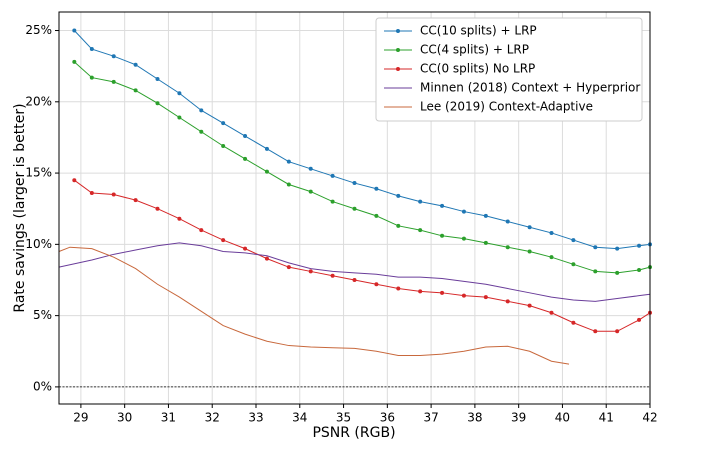  Describe the element at coordinates (212, 418) in the screenshot. I see `x-tick-label: 32` at that location.